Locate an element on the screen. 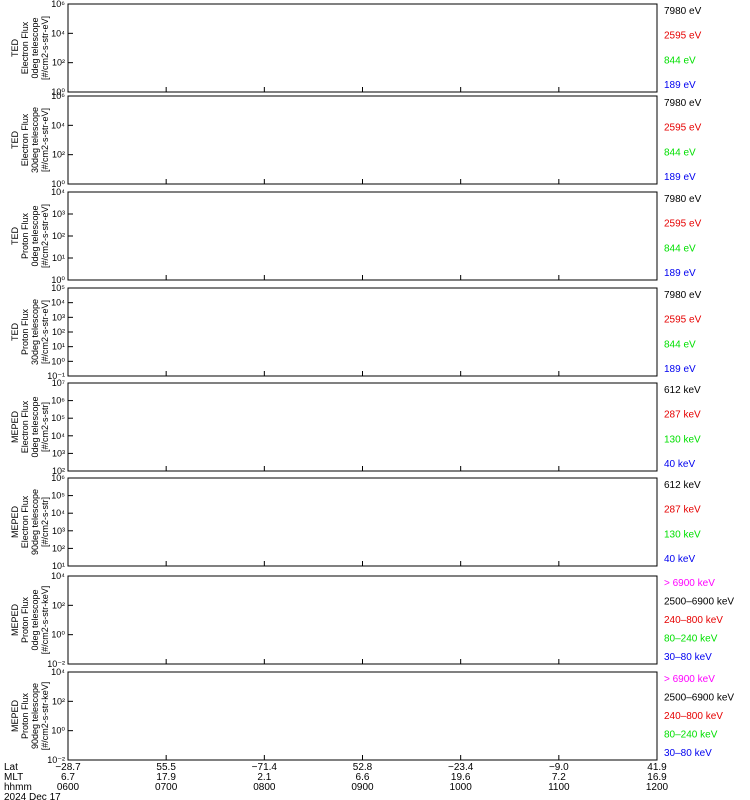  x-tick-hhmm: 0700 is located at coordinates (166, 787).